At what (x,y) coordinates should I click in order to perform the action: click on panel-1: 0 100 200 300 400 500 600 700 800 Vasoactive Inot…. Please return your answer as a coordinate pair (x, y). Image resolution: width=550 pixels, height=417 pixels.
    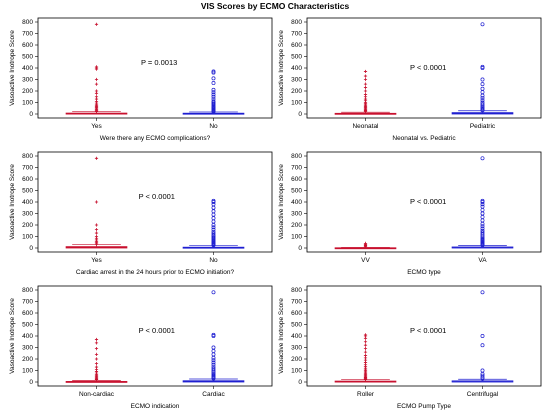
    Looking at the image, I should click on (141, 79).